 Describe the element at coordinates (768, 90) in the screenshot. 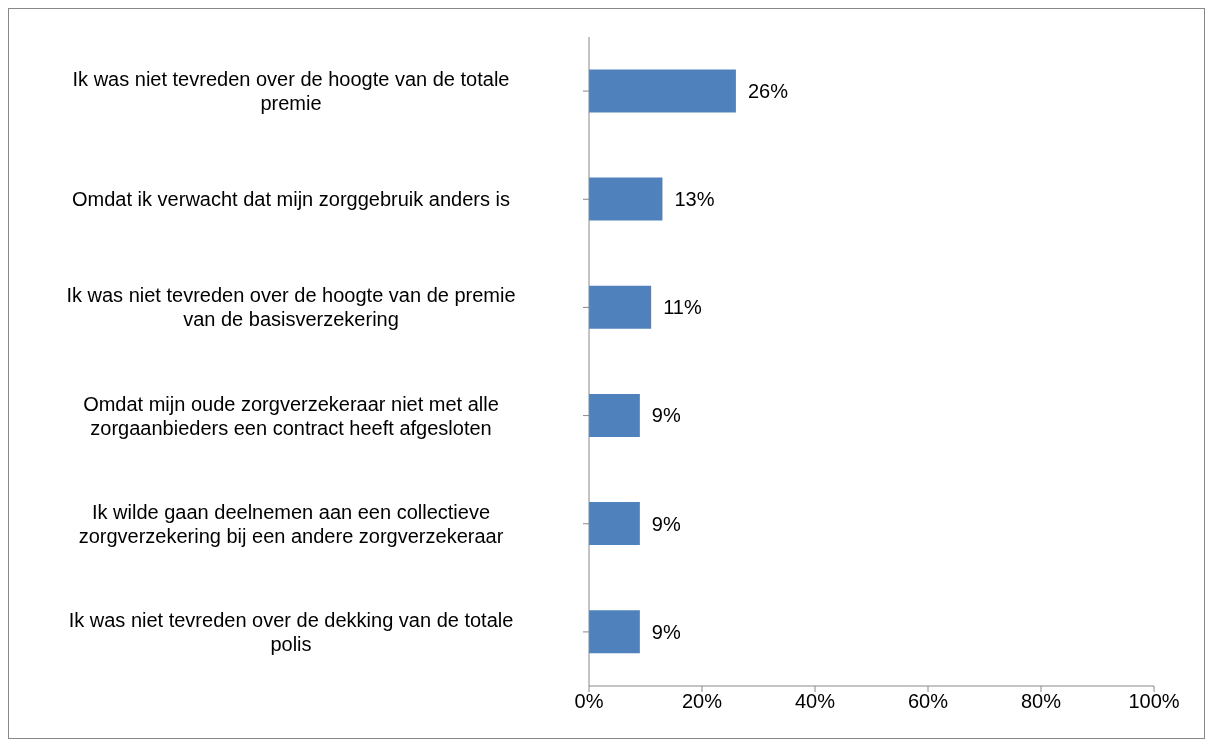

I see `data-label: 26%` at that location.